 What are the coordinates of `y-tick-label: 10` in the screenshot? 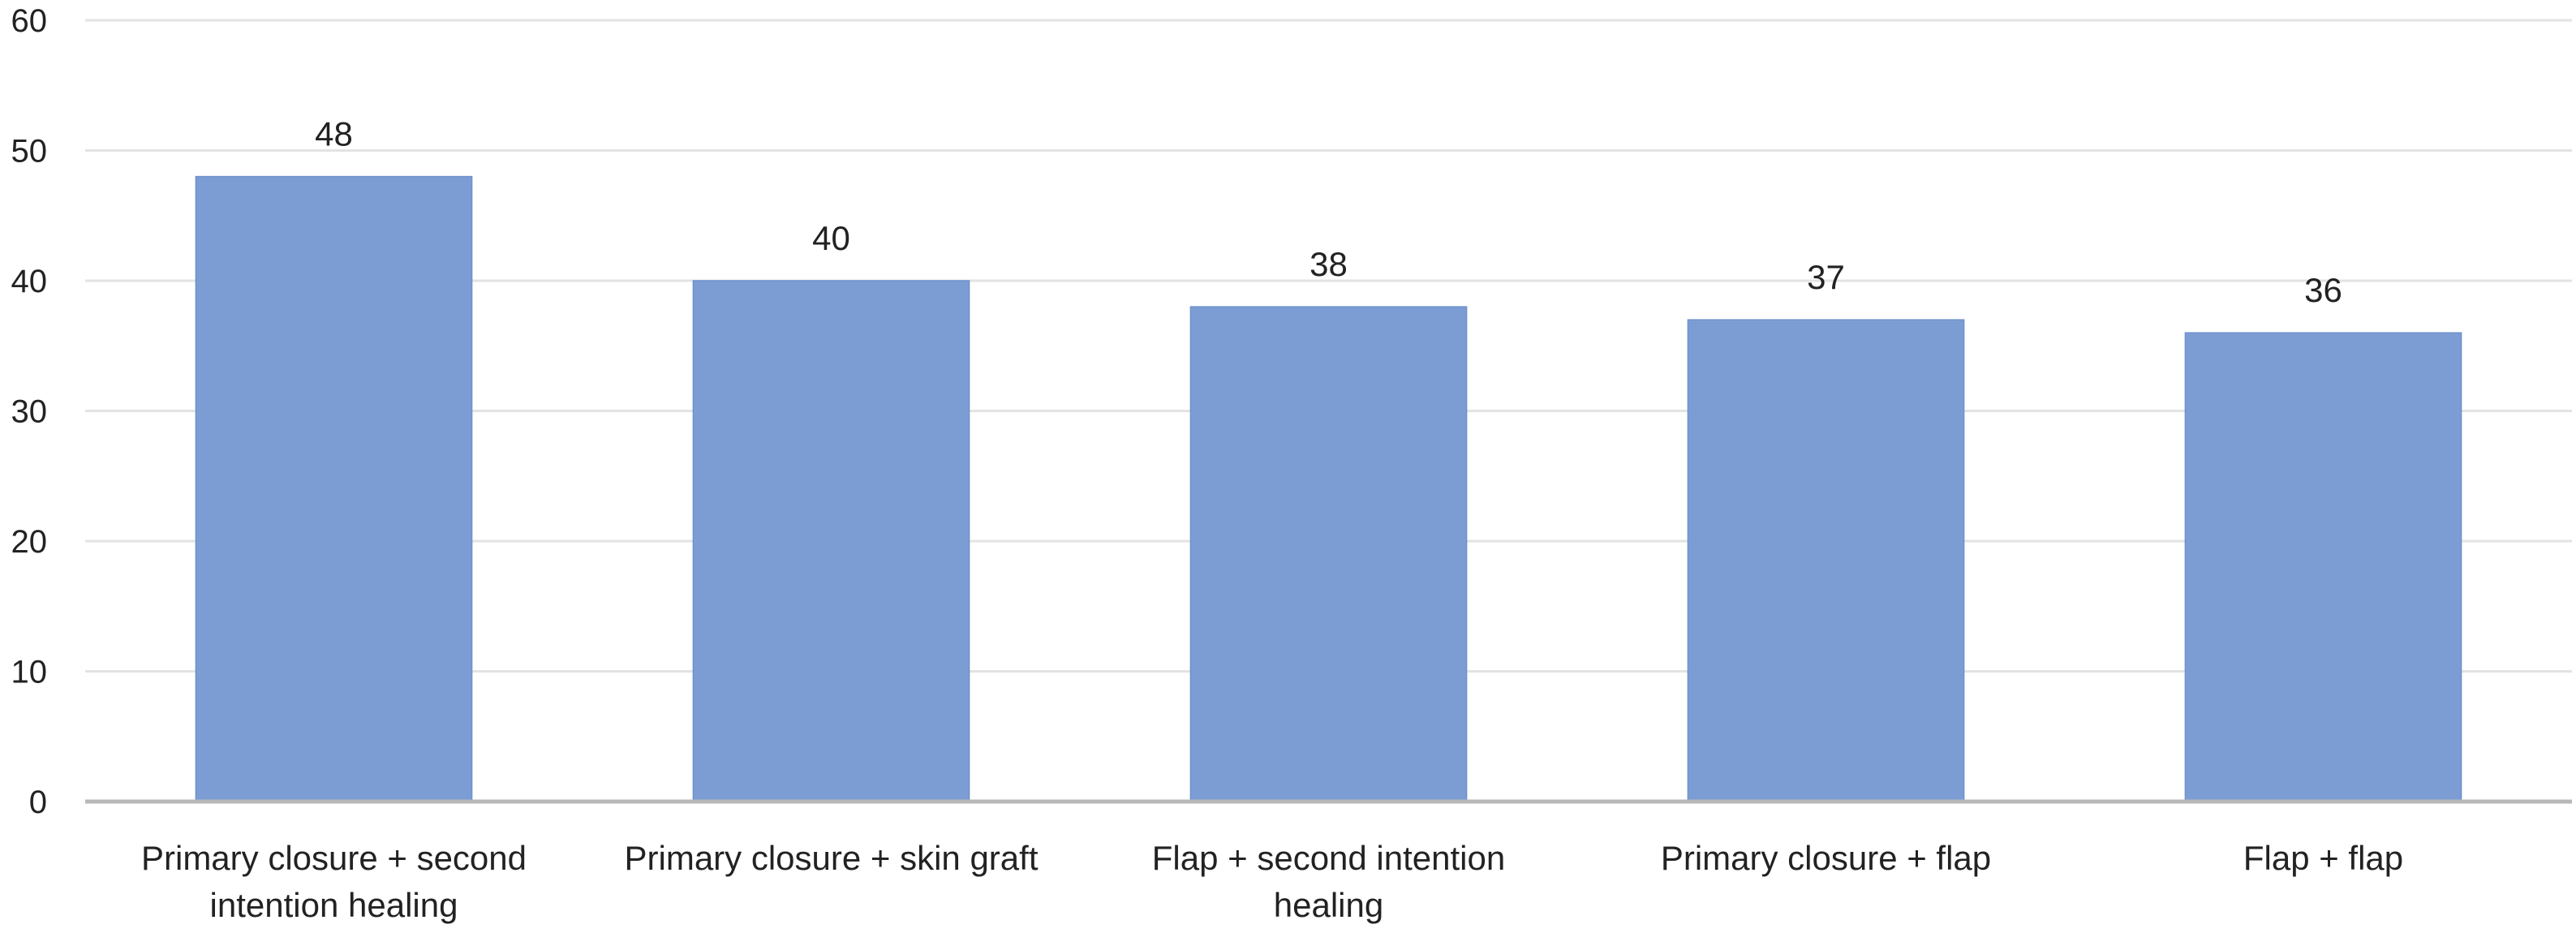 It's located at (30, 672).